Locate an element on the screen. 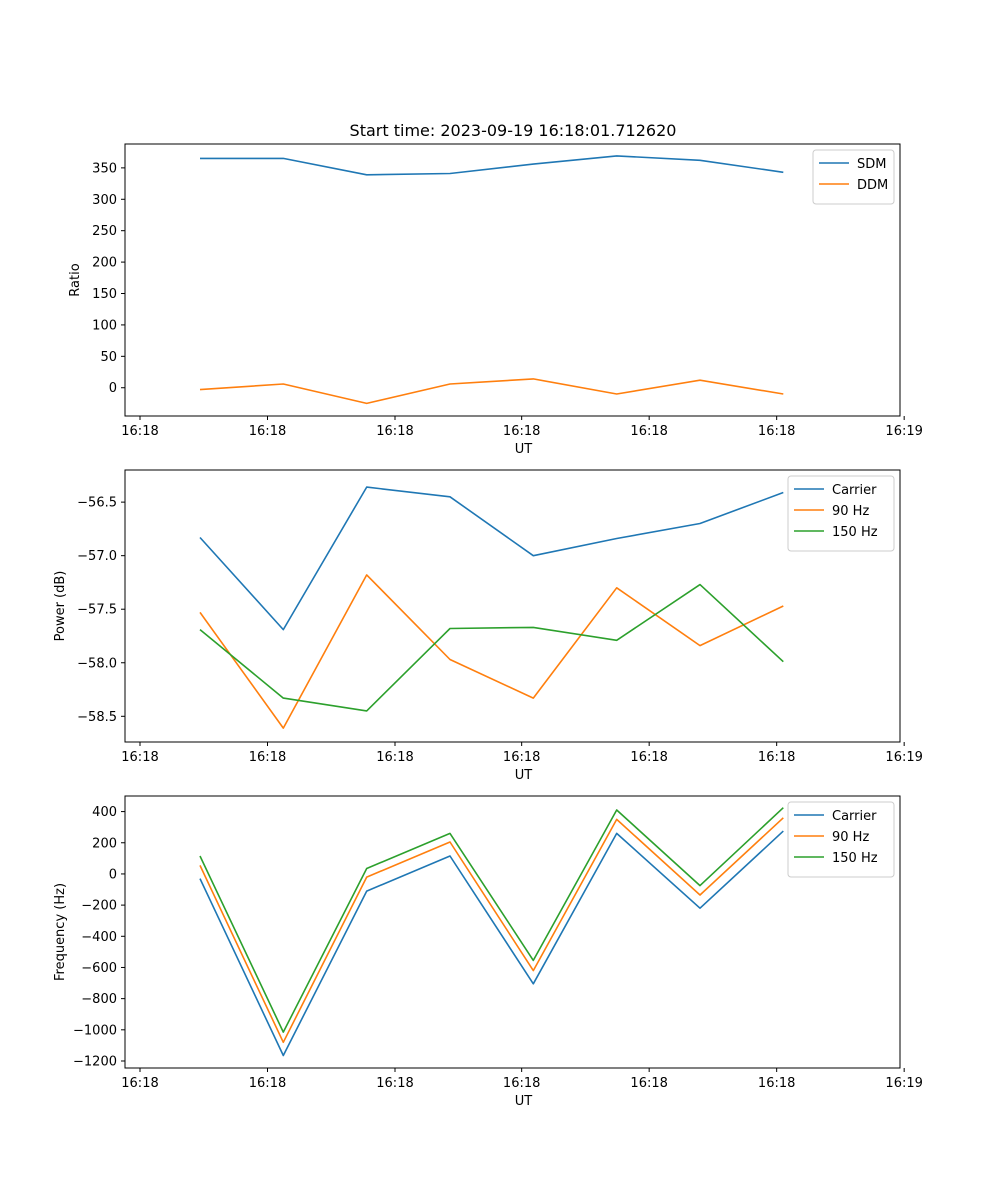  frequency-y-tick-label: −800 is located at coordinates (99, 999).